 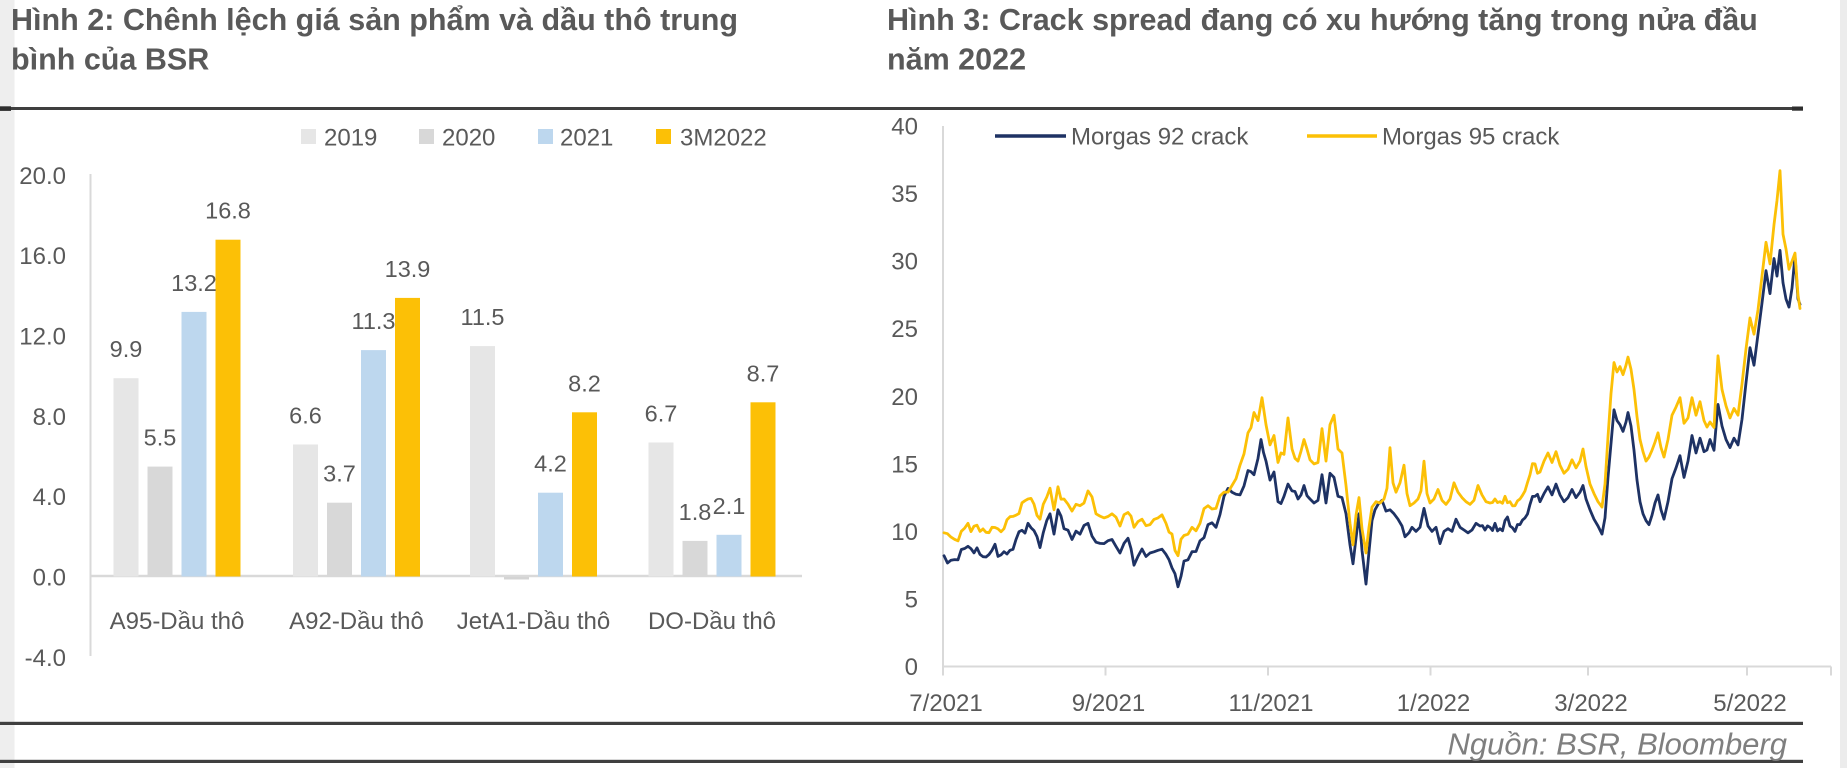 What do you see at coordinates (49, 497) in the screenshot?
I see `svg-text: 4.0` at bounding box center [49, 497].